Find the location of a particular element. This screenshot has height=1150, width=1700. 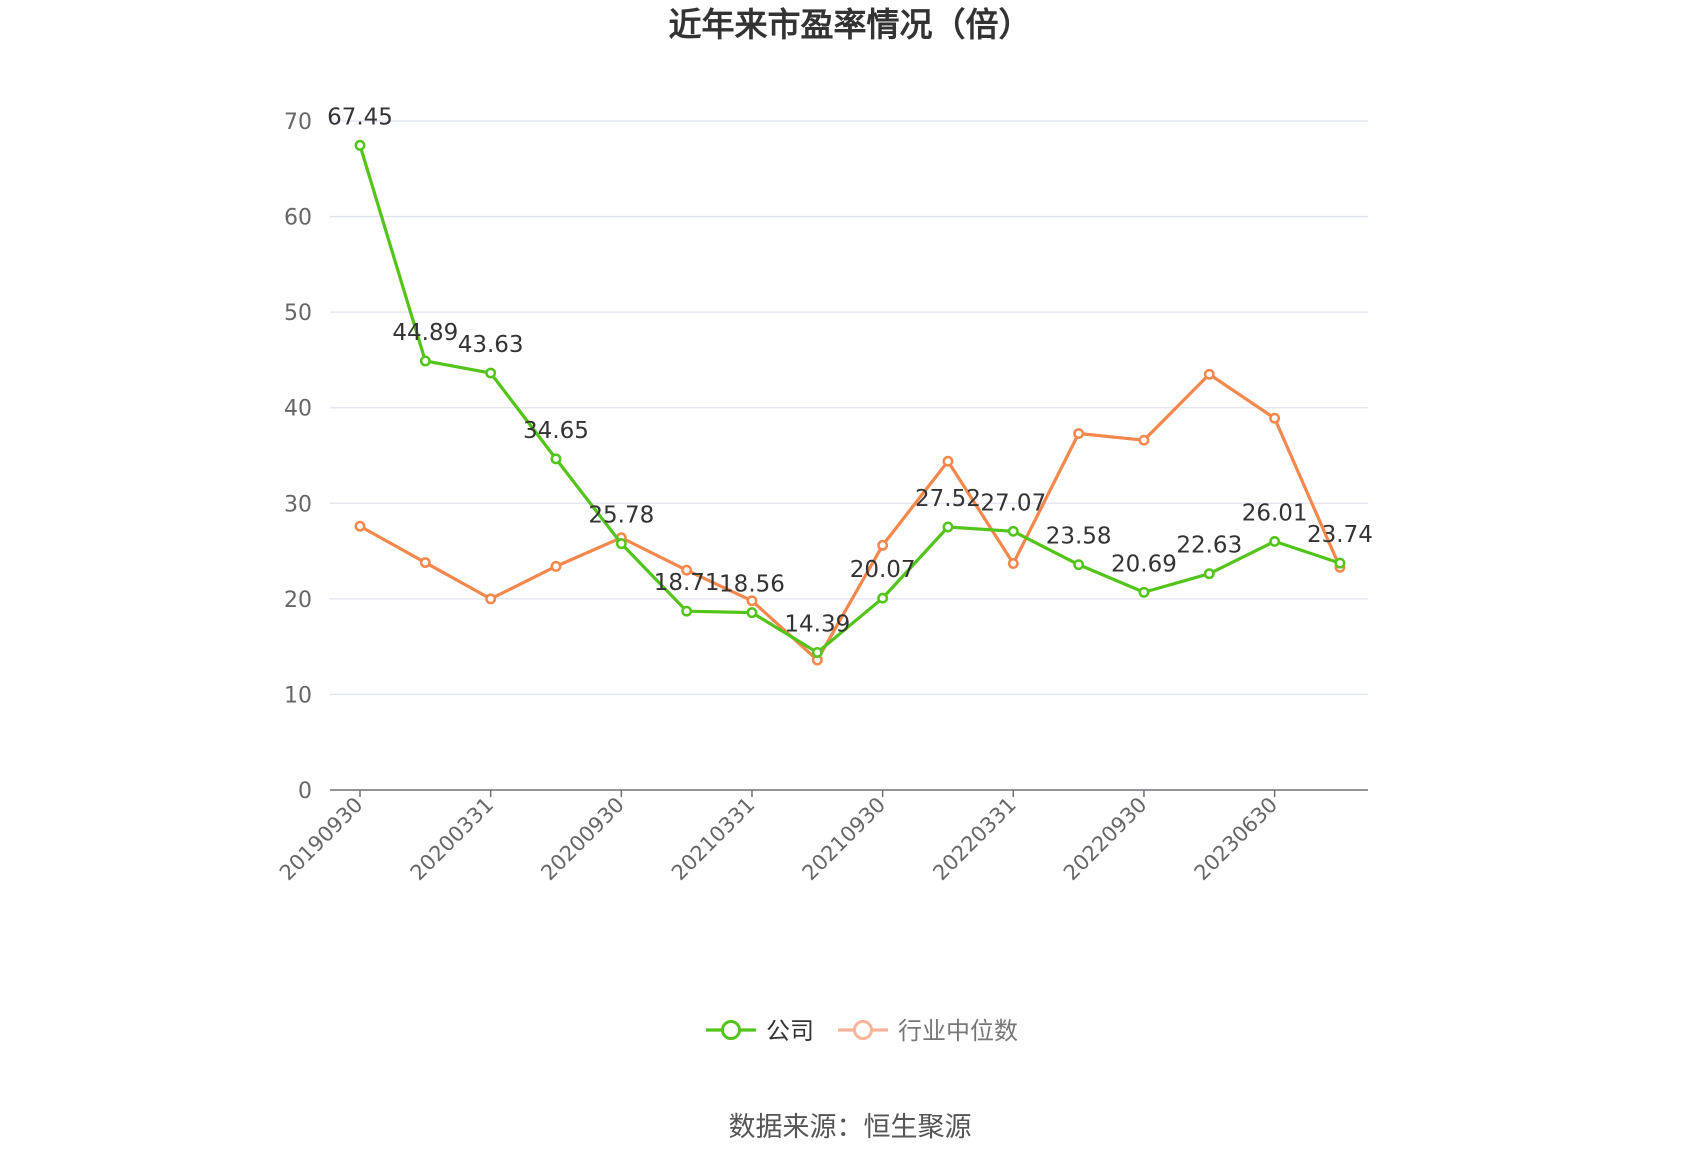

chart-title: 近年来市盈率情况（倍） is located at coordinates (850, 24).